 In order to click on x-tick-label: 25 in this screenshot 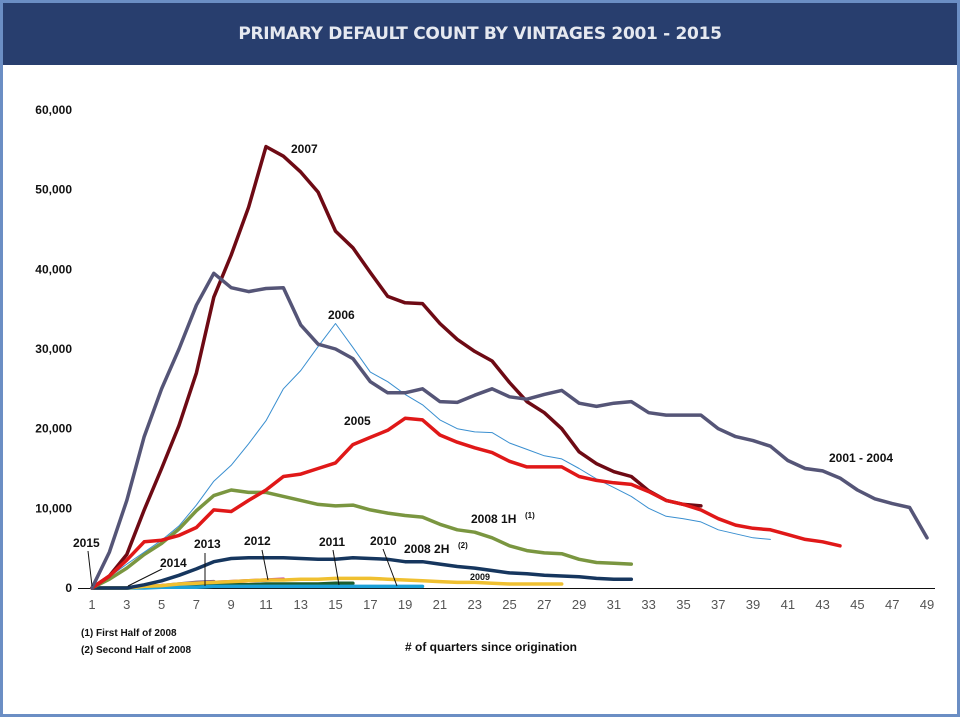, I will do `click(509, 604)`.